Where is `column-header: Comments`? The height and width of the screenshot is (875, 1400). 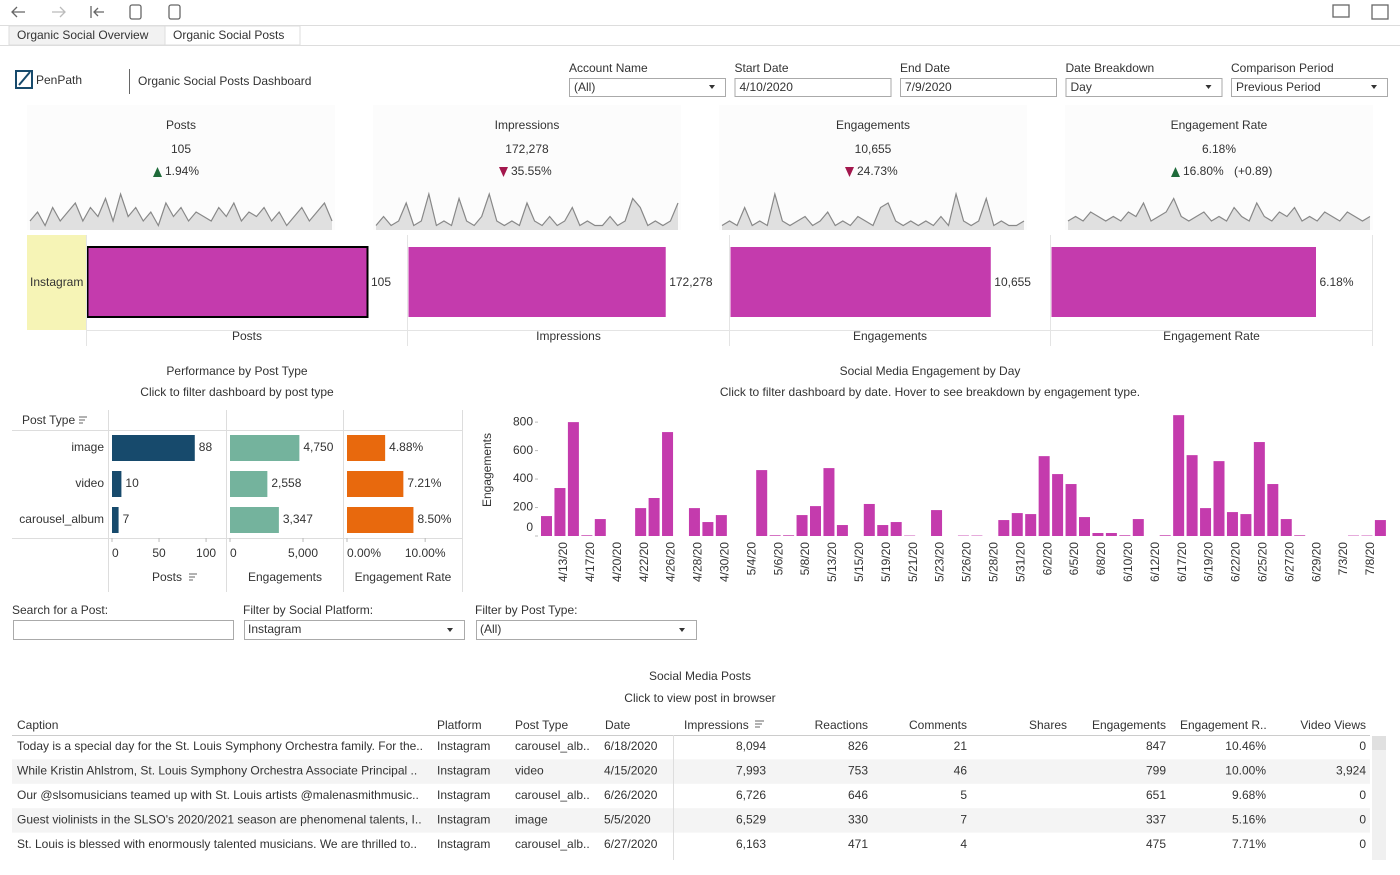
column-header: Comments is located at coordinates (938, 725).